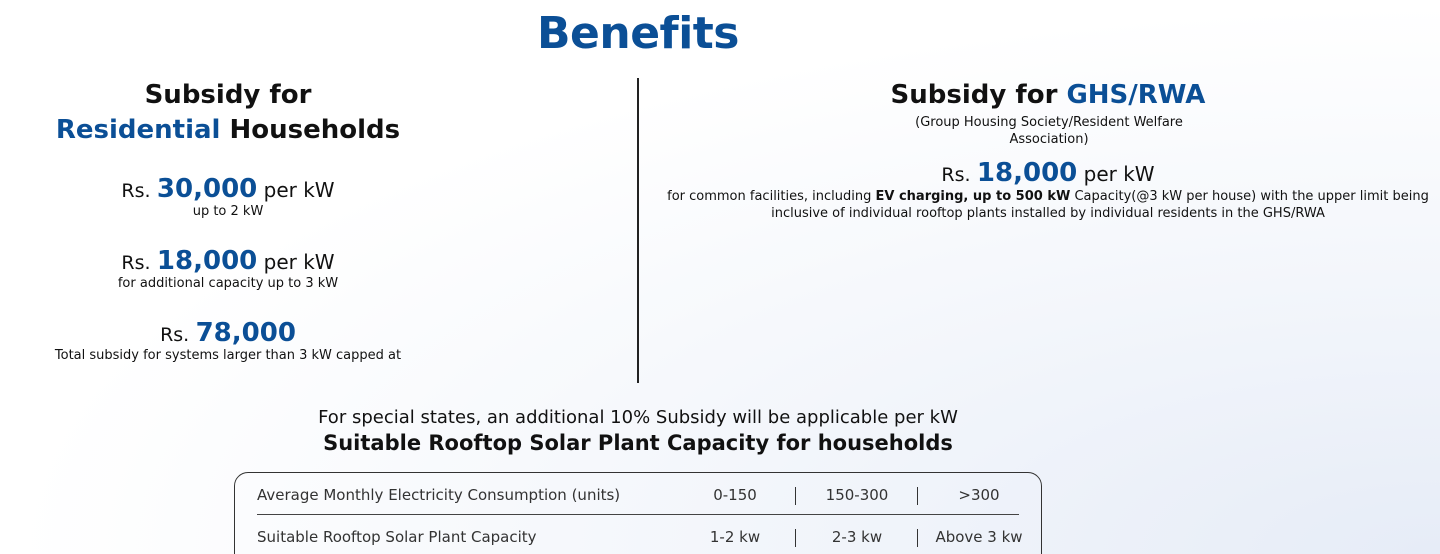 This screenshot has height=554, width=1440. What do you see at coordinates (771, 196) in the screenshot?
I see `ghs-desc-pre: for common facilities, including` at bounding box center [771, 196].